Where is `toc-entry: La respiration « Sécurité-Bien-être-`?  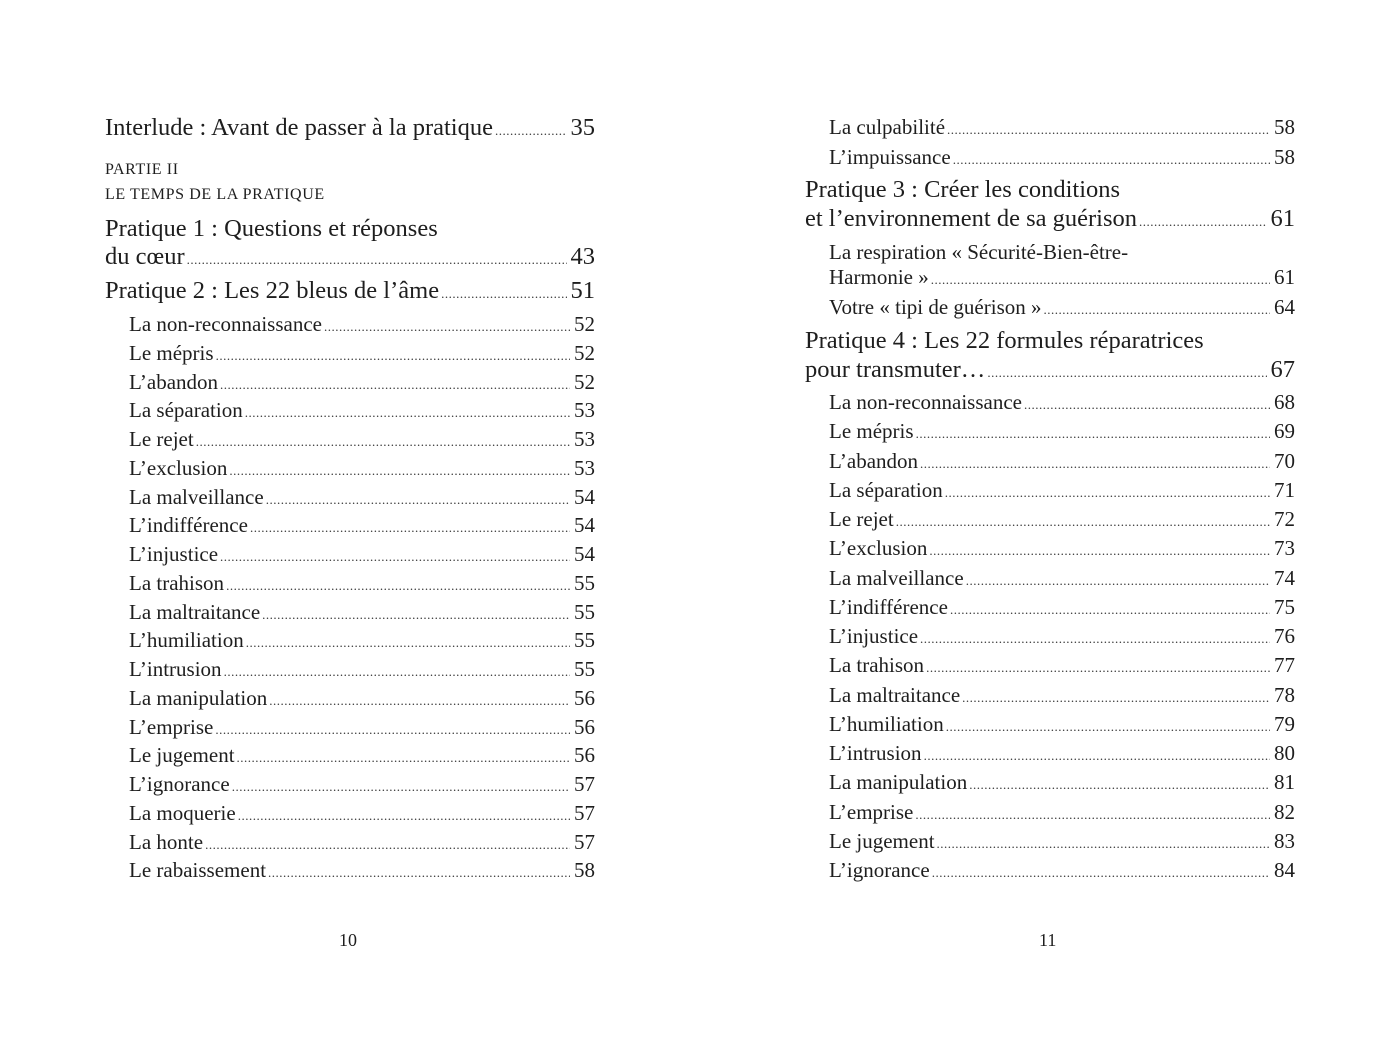 toc-entry: La respiration « Sécurité-Bien-être- is located at coordinates (1050, 252).